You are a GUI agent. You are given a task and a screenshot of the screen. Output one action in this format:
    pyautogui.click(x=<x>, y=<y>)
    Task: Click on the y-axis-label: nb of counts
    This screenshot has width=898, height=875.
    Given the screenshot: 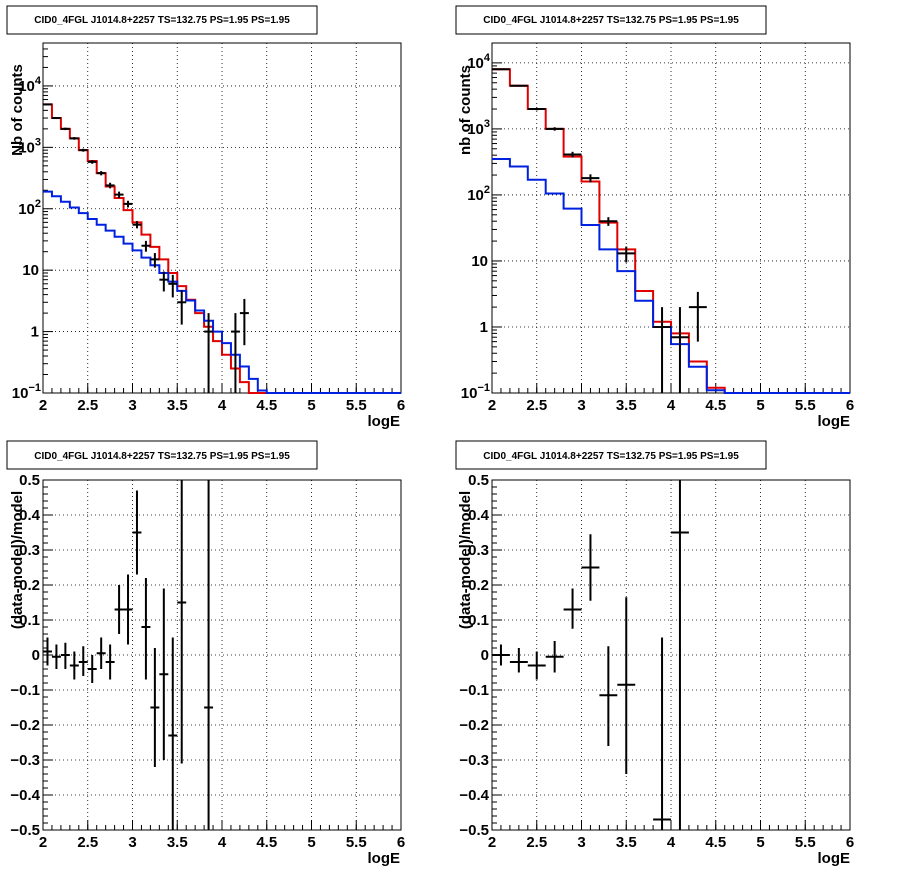 What is the action you would take?
    pyautogui.click(x=465, y=110)
    